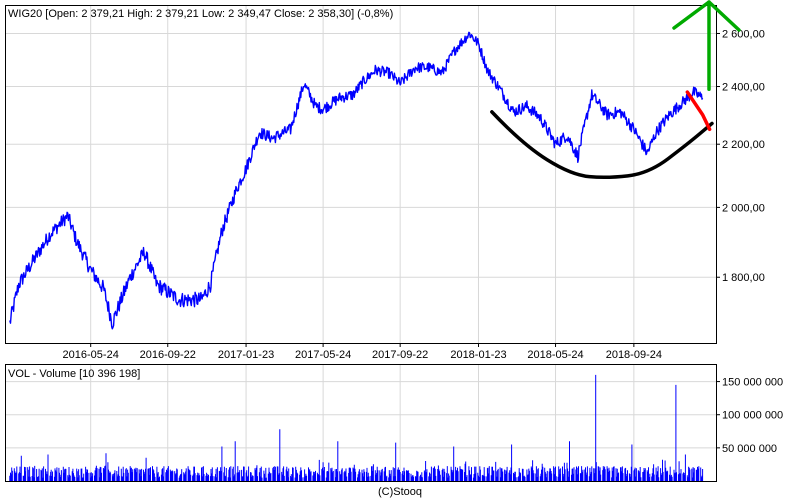 The height and width of the screenshot is (500, 800). I want to click on date-tick-label: 2017-09-22, so click(400, 355).